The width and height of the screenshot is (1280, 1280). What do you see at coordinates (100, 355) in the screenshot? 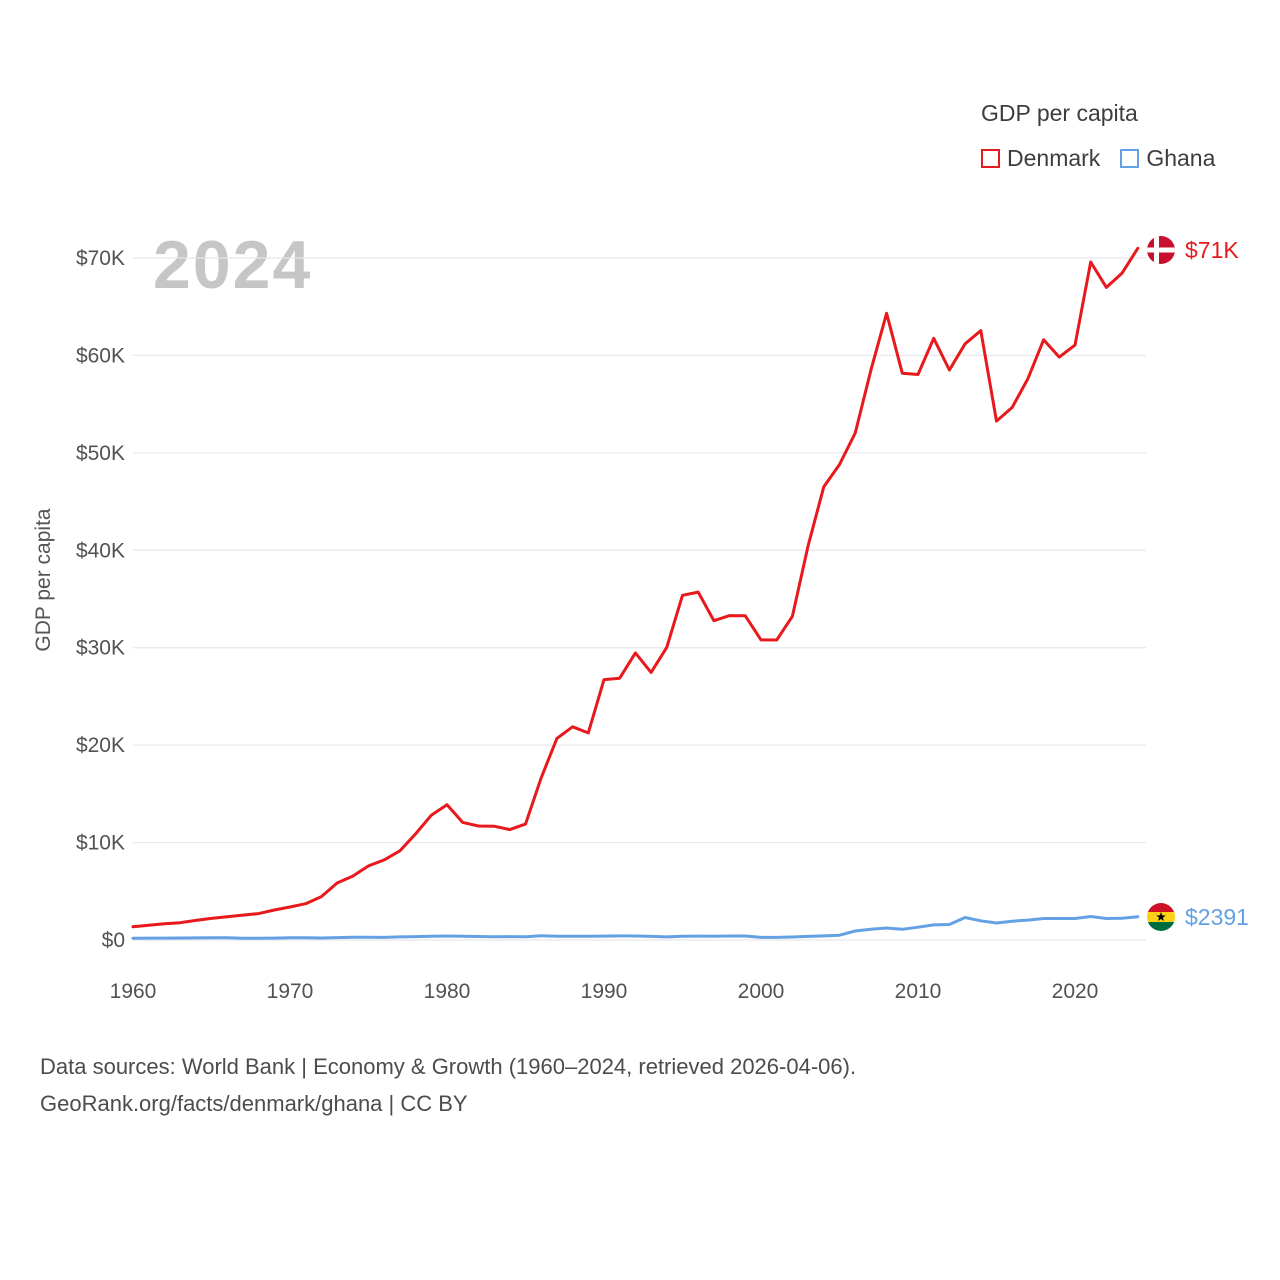
I see `svg-text: $60K` at bounding box center [100, 355].